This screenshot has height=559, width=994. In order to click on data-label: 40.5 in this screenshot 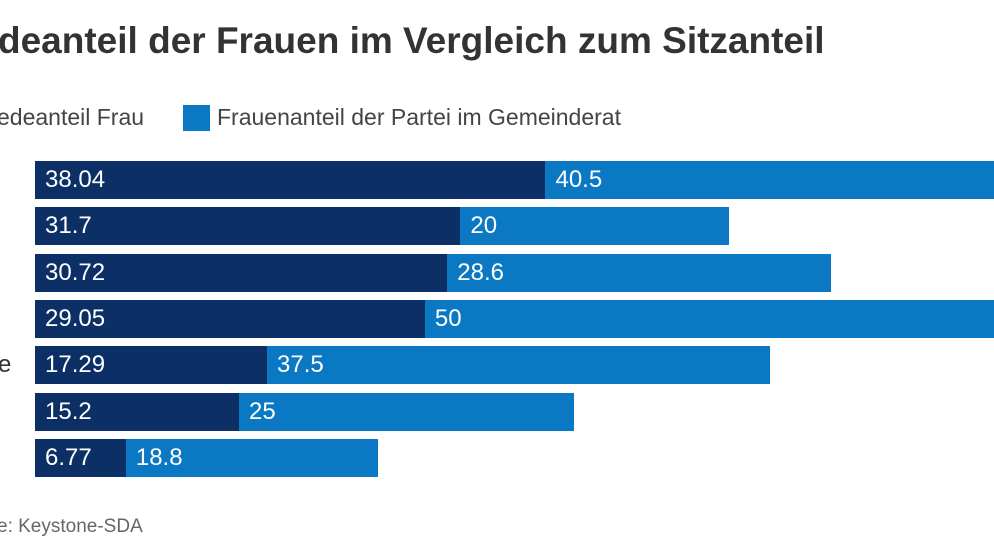, I will do `click(579, 179)`.